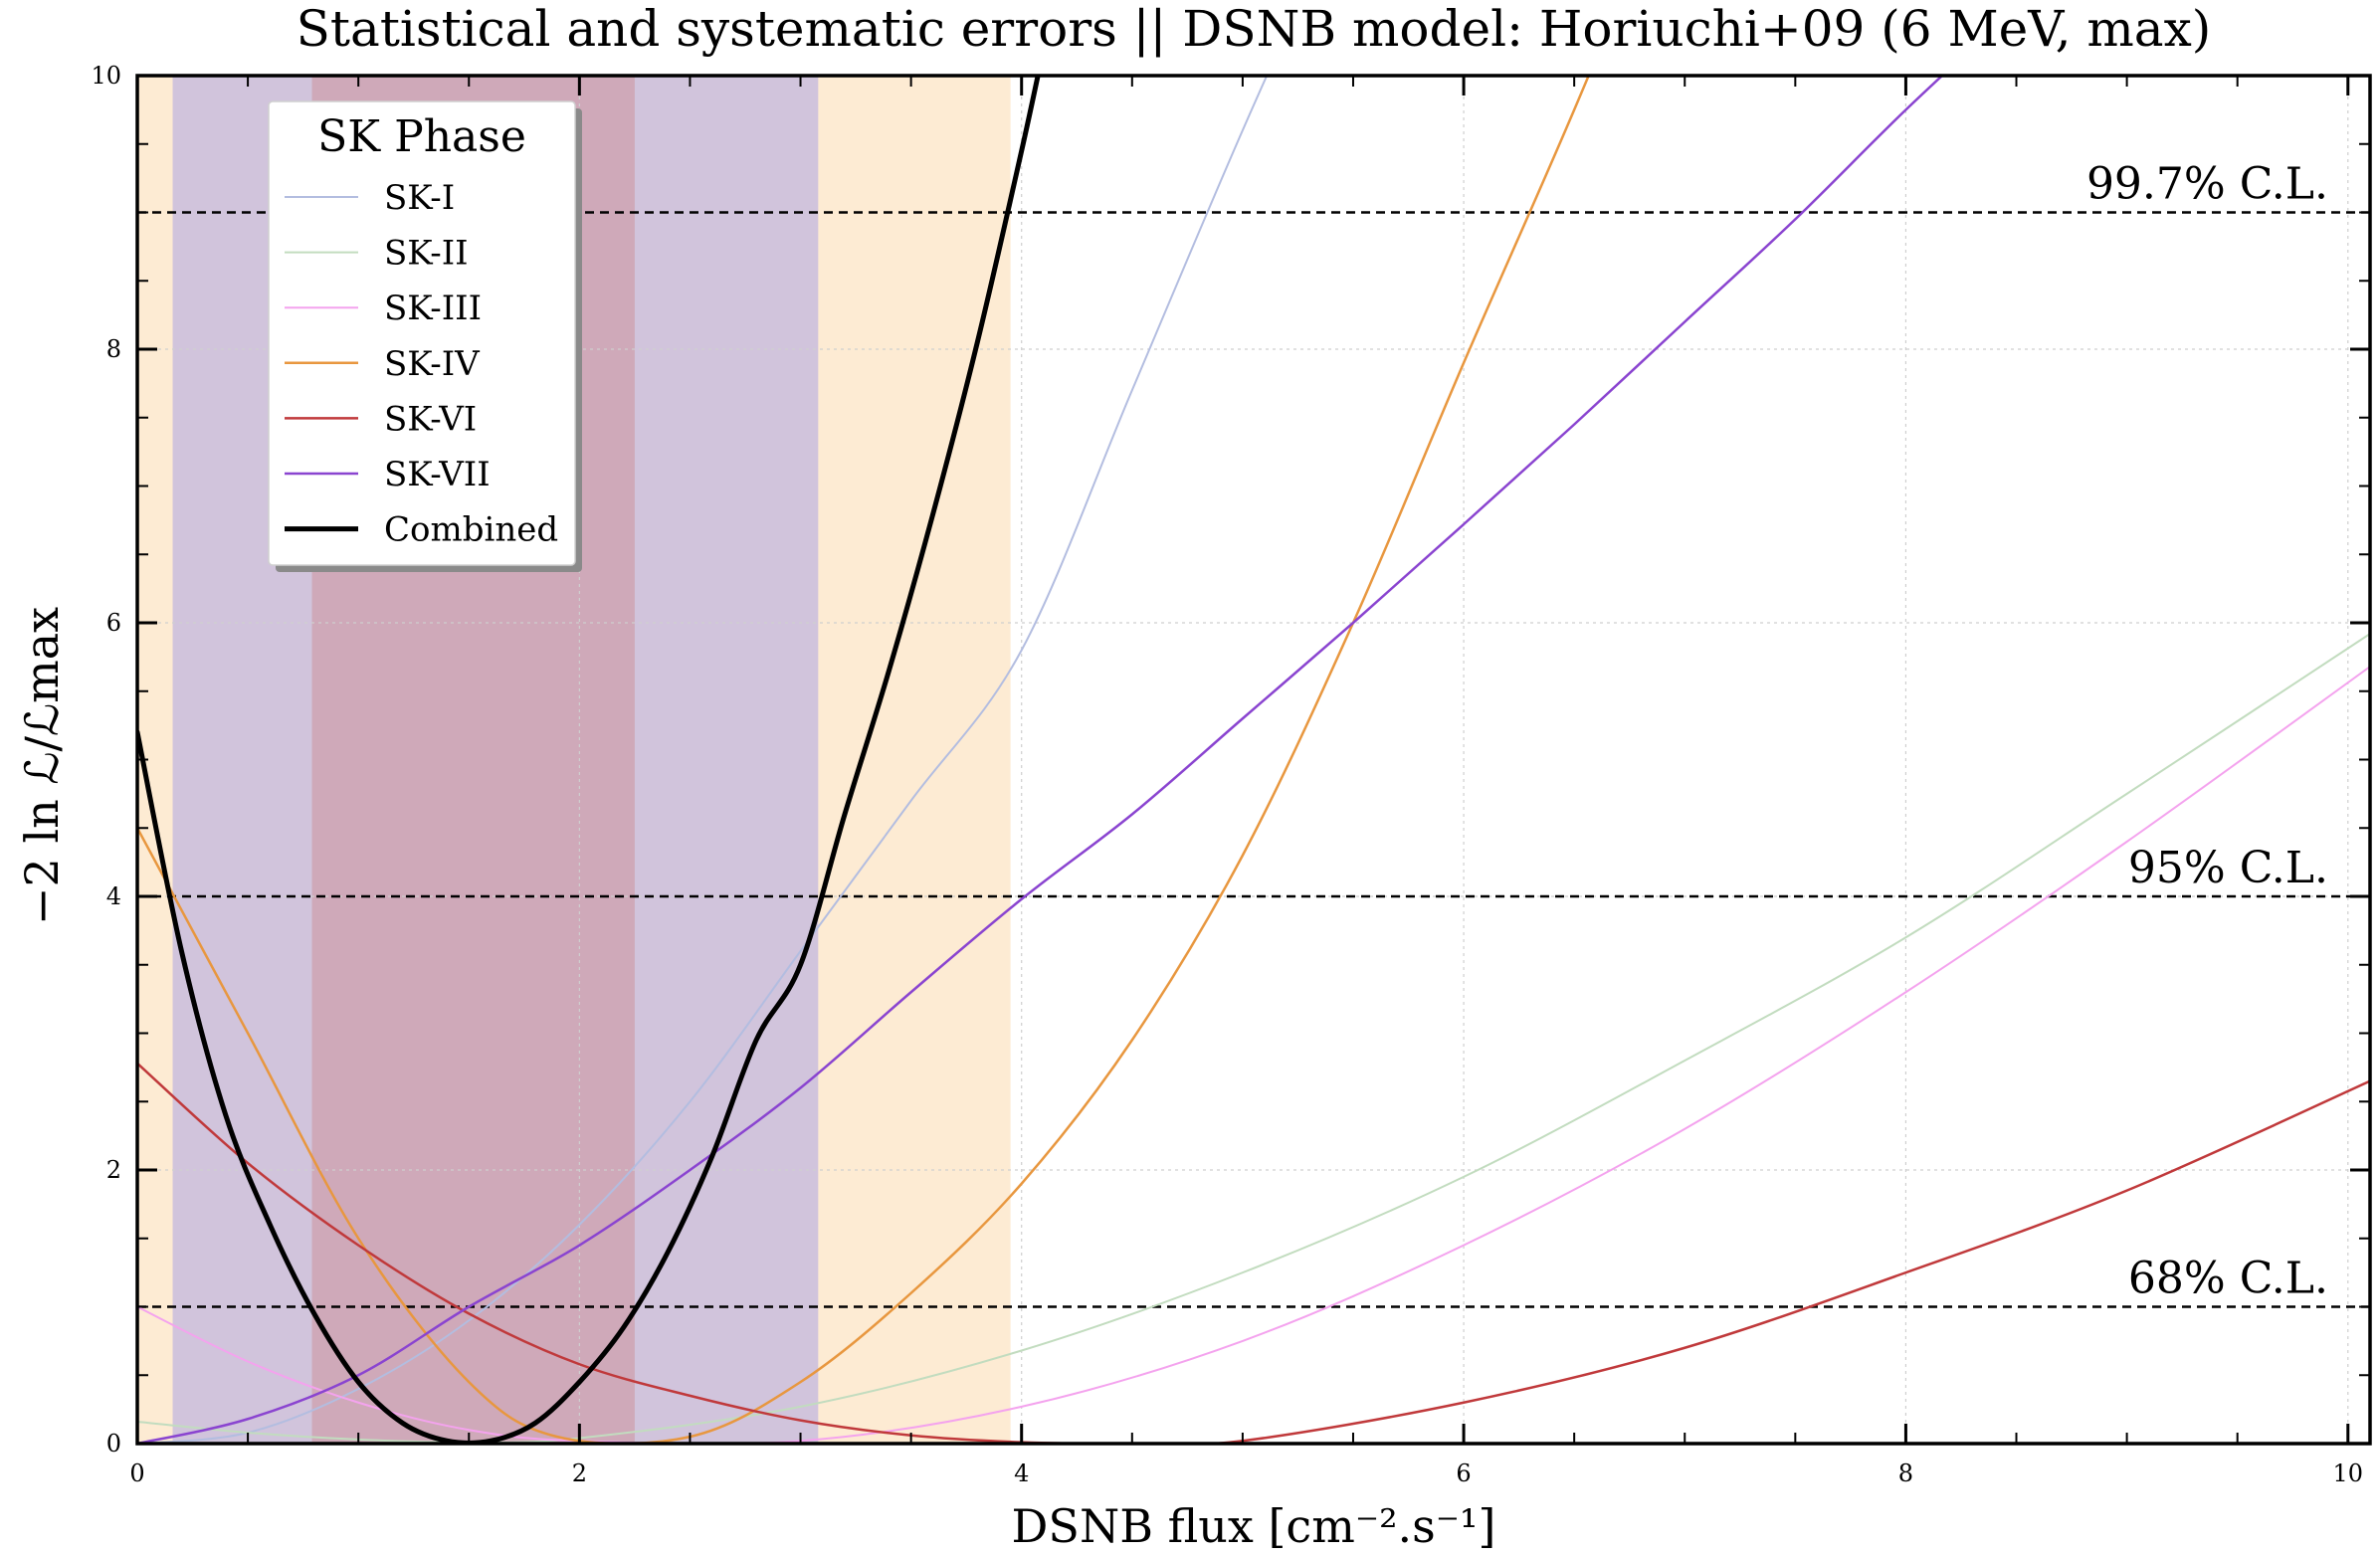 This screenshot has height=1556, width=2380. I want to click on x-tick-label: 10, so click(2348, 1473).